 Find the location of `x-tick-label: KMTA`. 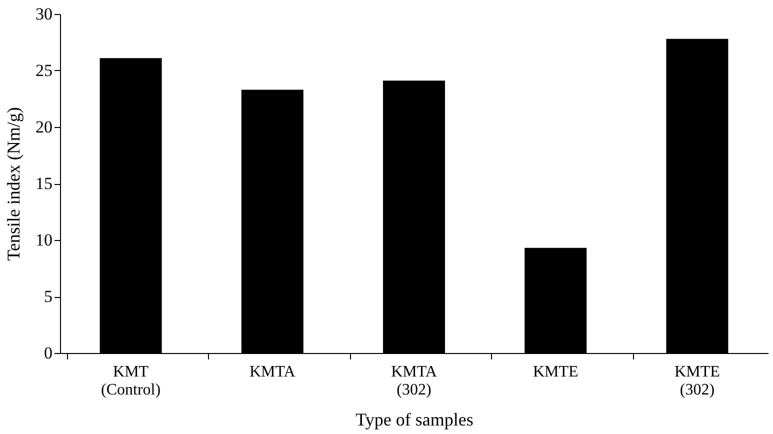

x-tick-label: KMTA is located at coordinates (272, 372).